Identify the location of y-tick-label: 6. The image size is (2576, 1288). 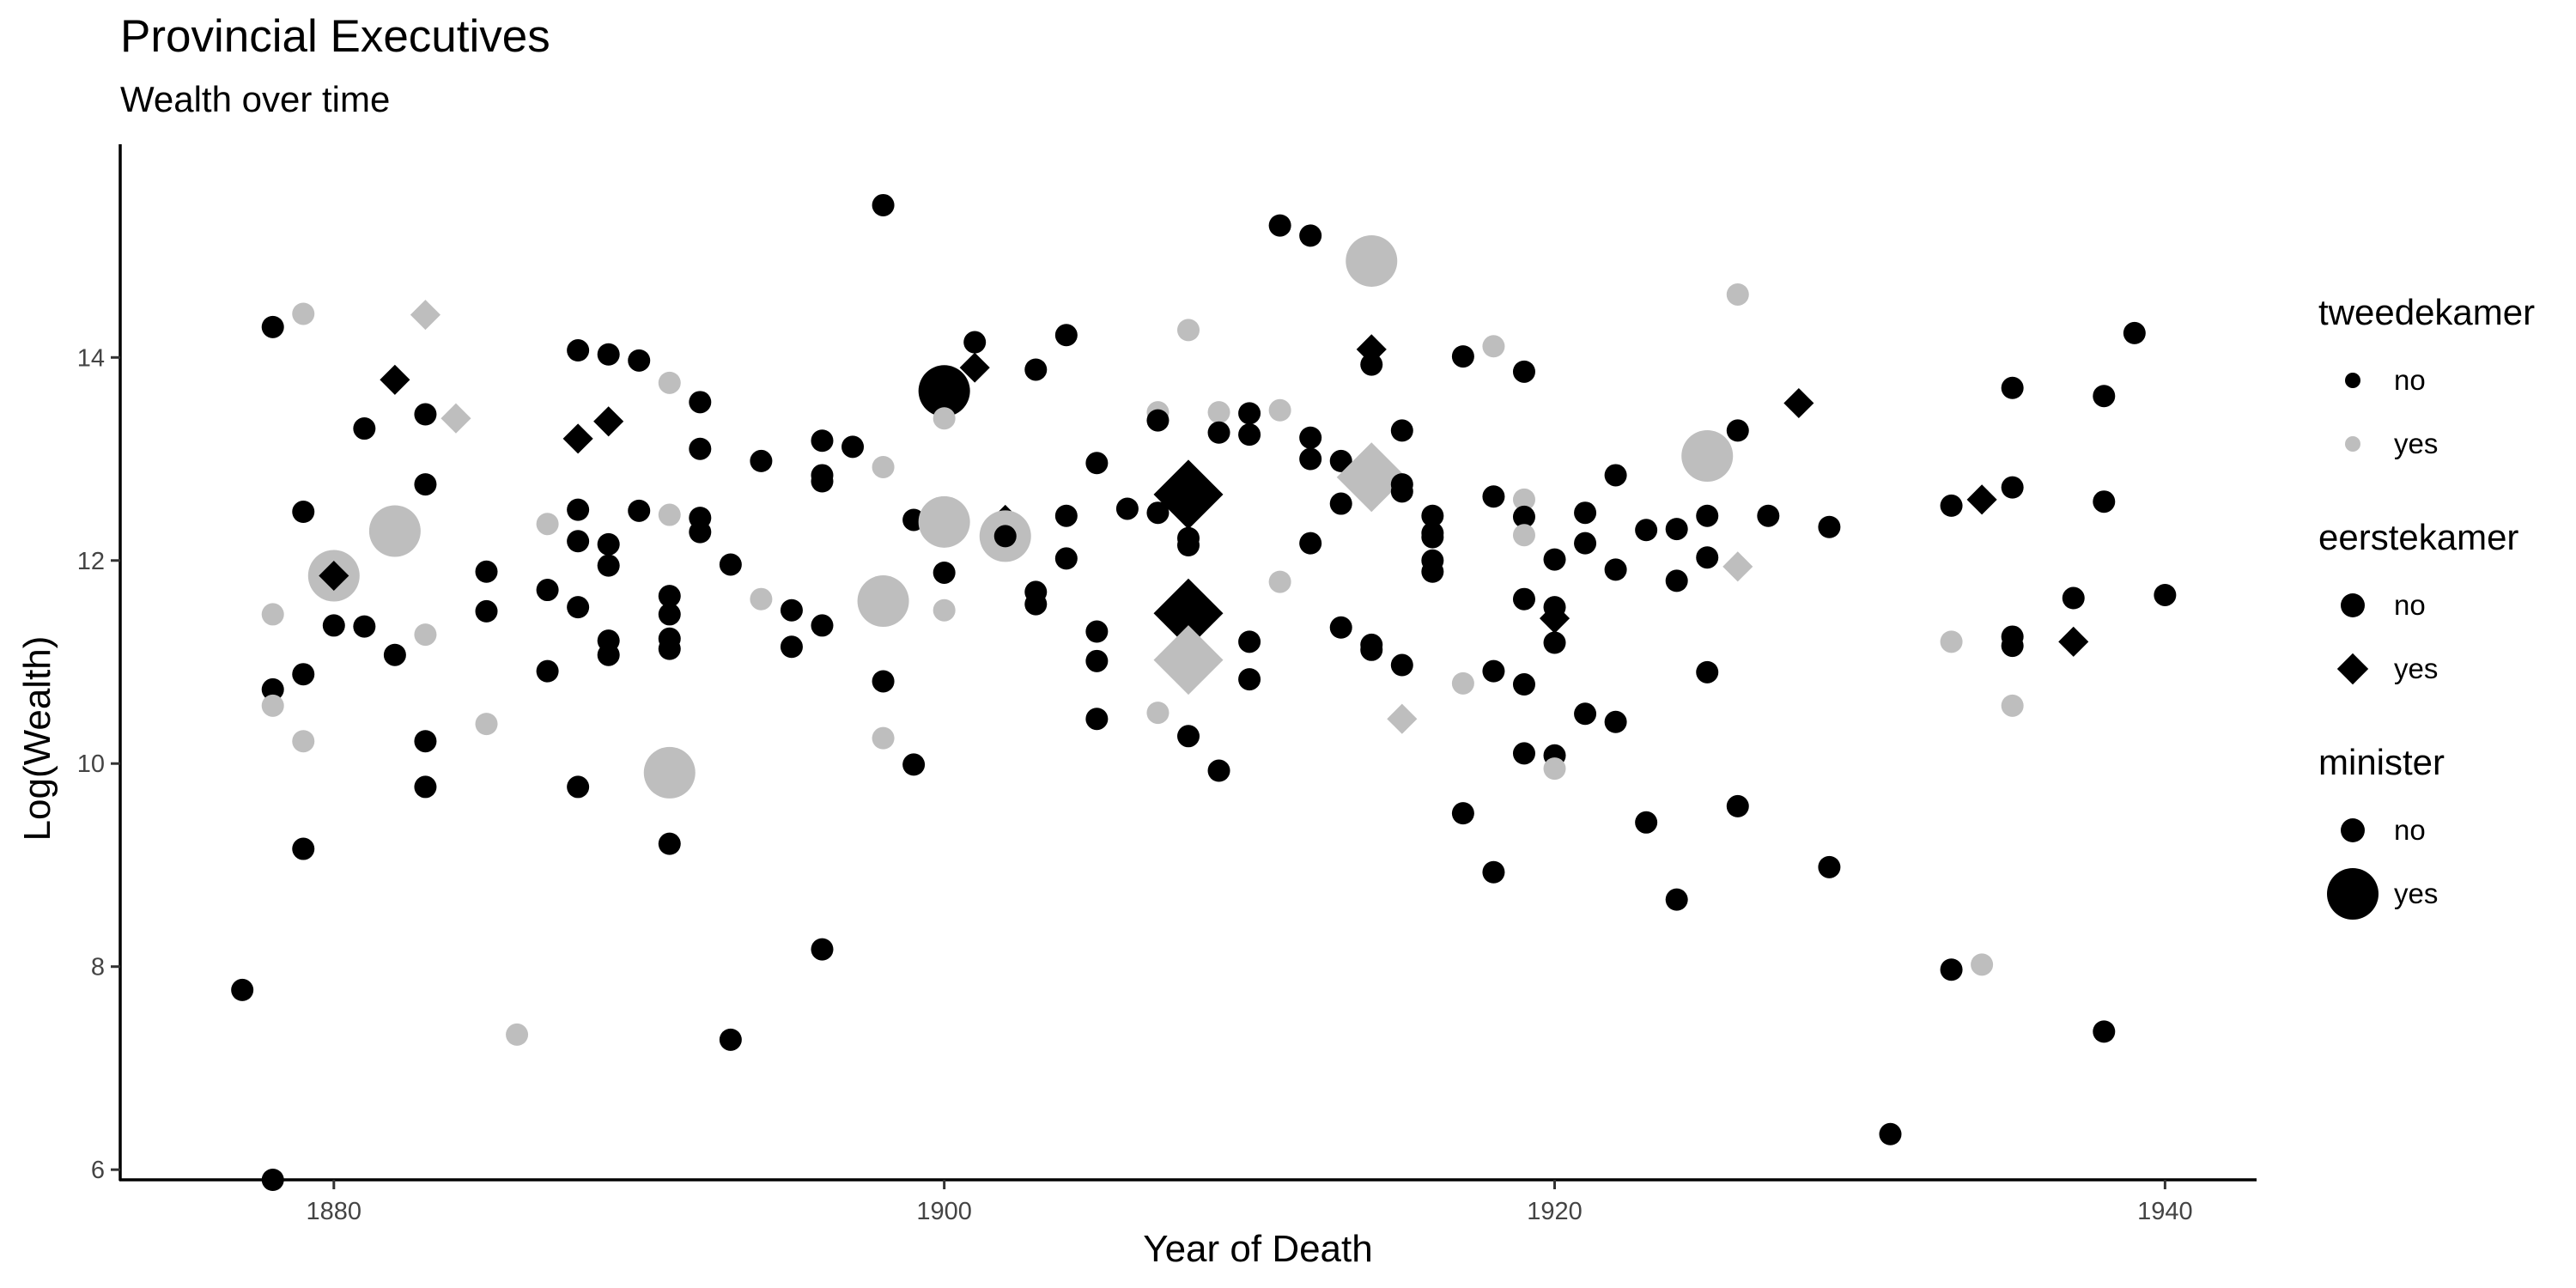
(98, 1170).